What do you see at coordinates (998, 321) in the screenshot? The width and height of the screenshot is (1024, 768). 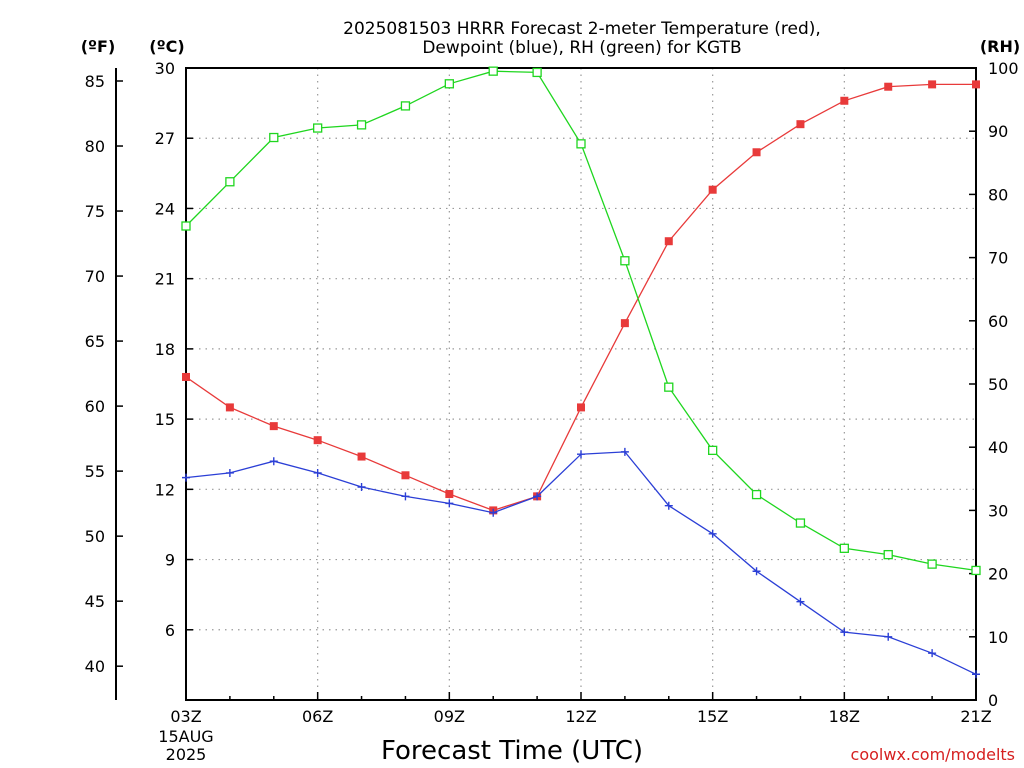 I see `rh-tick-label: 60` at bounding box center [998, 321].